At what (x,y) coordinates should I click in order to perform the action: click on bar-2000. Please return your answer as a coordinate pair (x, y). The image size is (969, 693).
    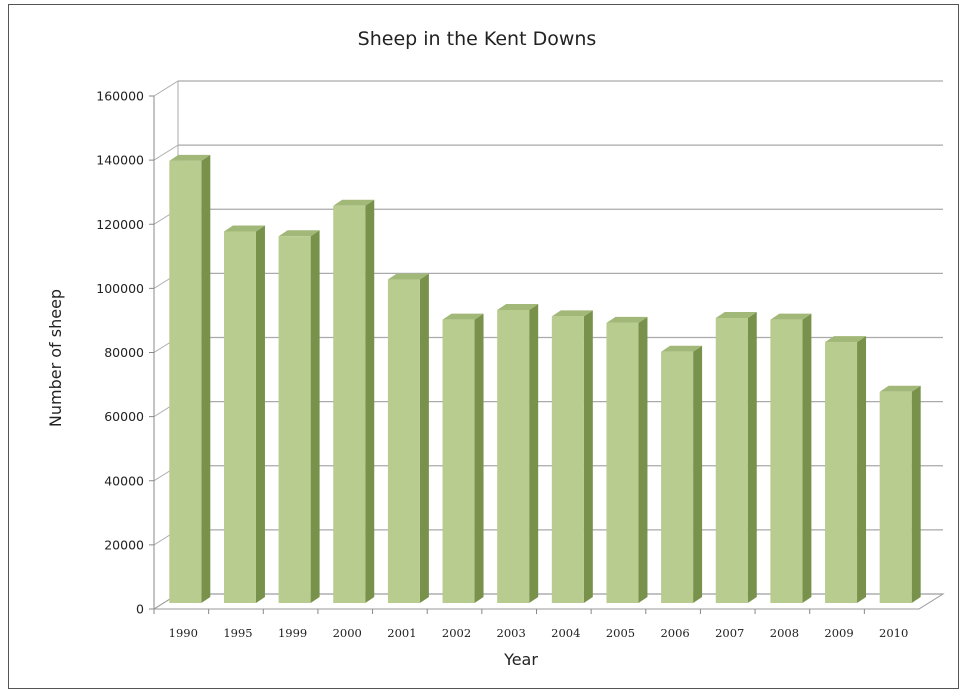
    Looking at the image, I should click on (354, 401).